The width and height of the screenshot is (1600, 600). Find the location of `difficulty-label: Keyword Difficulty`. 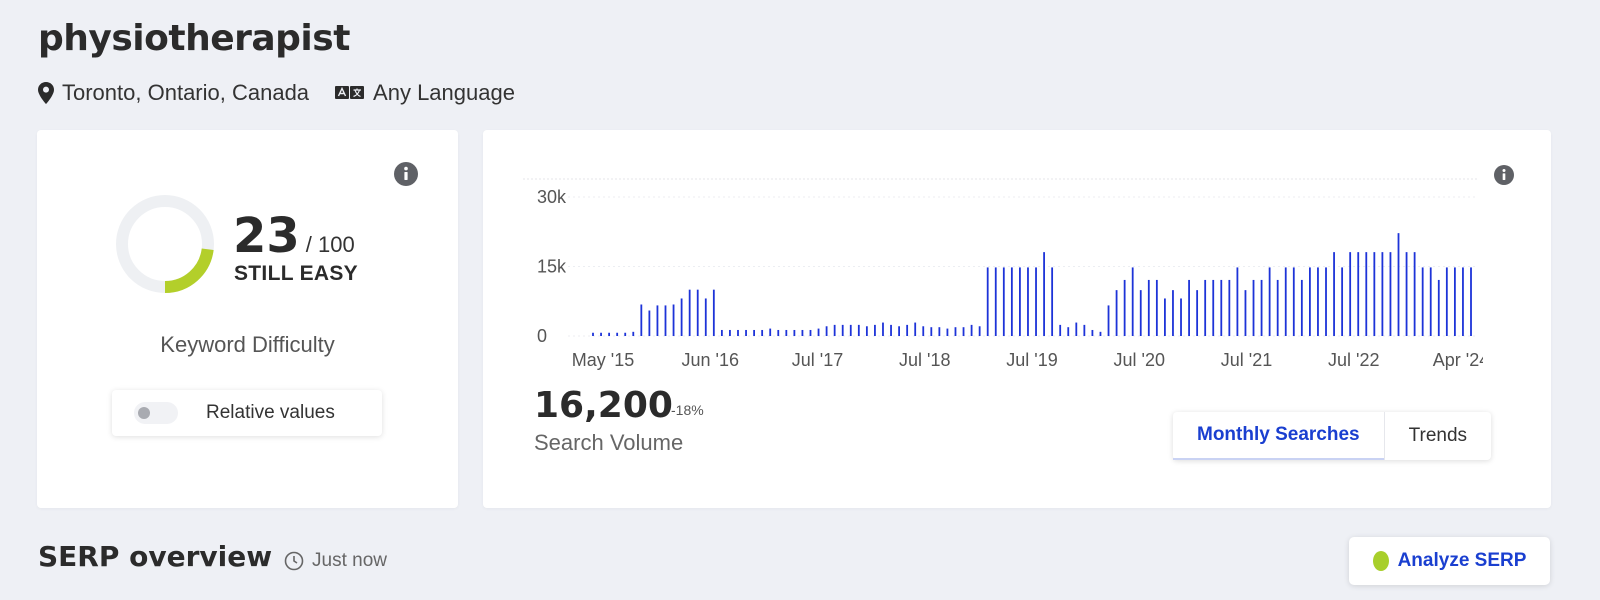

difficulty-label: Keyword Difficulty is located at coordinates (247, 344).